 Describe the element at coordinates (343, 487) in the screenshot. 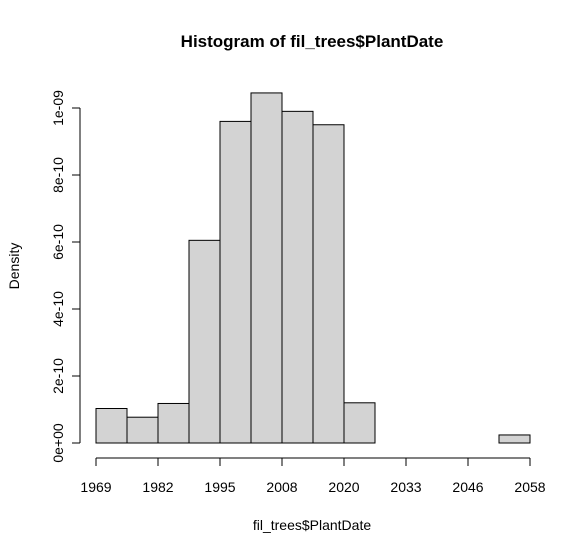

I see `x-tick-label: 2020` at that location.